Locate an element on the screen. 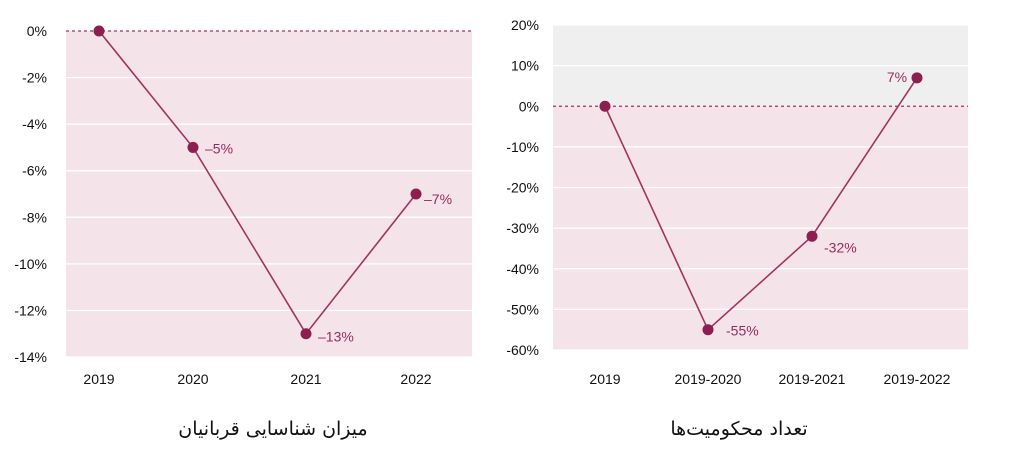 This screenshot has width=1024, height=456. data-label: 7% is located at coordinates (897, 77).